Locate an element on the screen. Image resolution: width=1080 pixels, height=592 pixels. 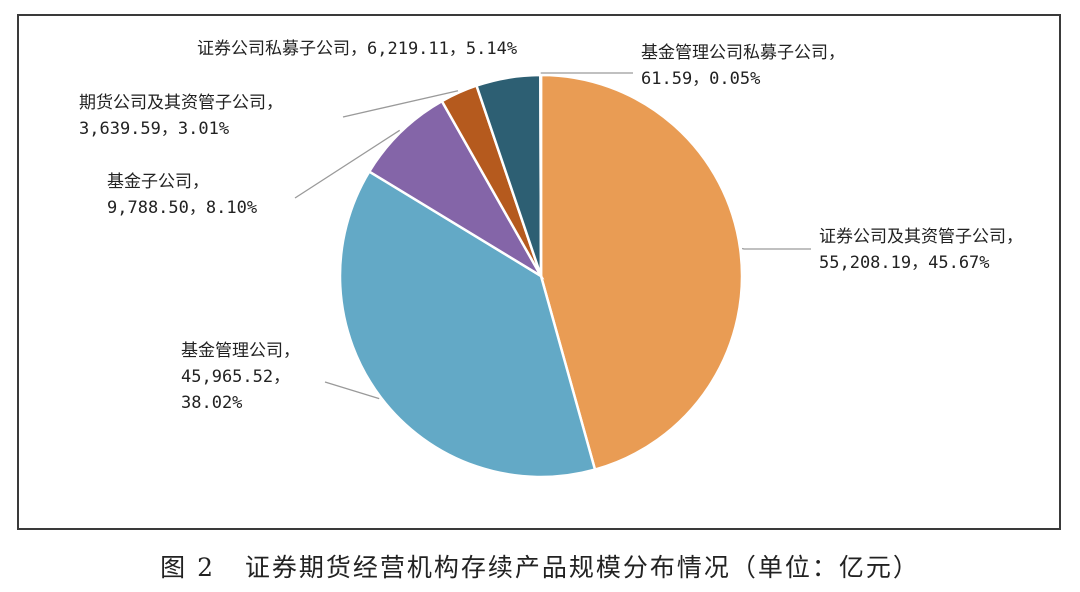
data-label-line: 期货公司及其资管子公司， is located at coordinates (181, 103).